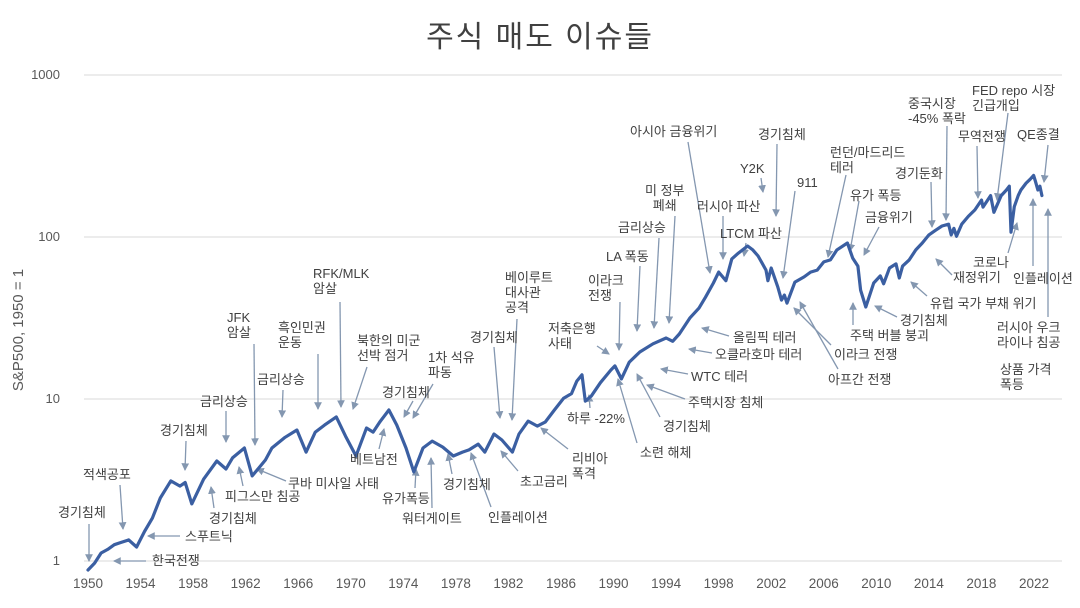  Describe the element at coordinates (52, 398) in the screenshot. I see `y-tick-label: 10` at that location.